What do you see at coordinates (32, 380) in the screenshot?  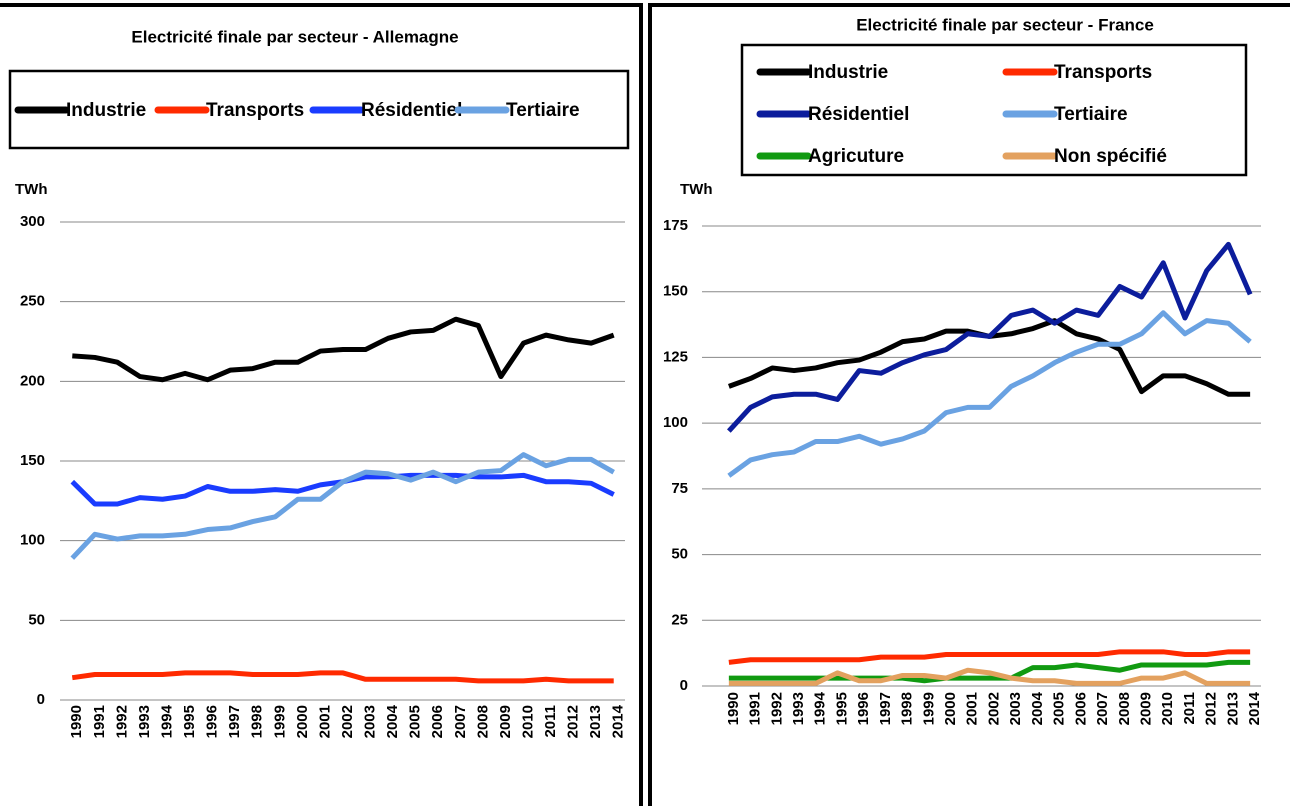 I see `y-tick-label: 200` at bounding box center [32, 380].